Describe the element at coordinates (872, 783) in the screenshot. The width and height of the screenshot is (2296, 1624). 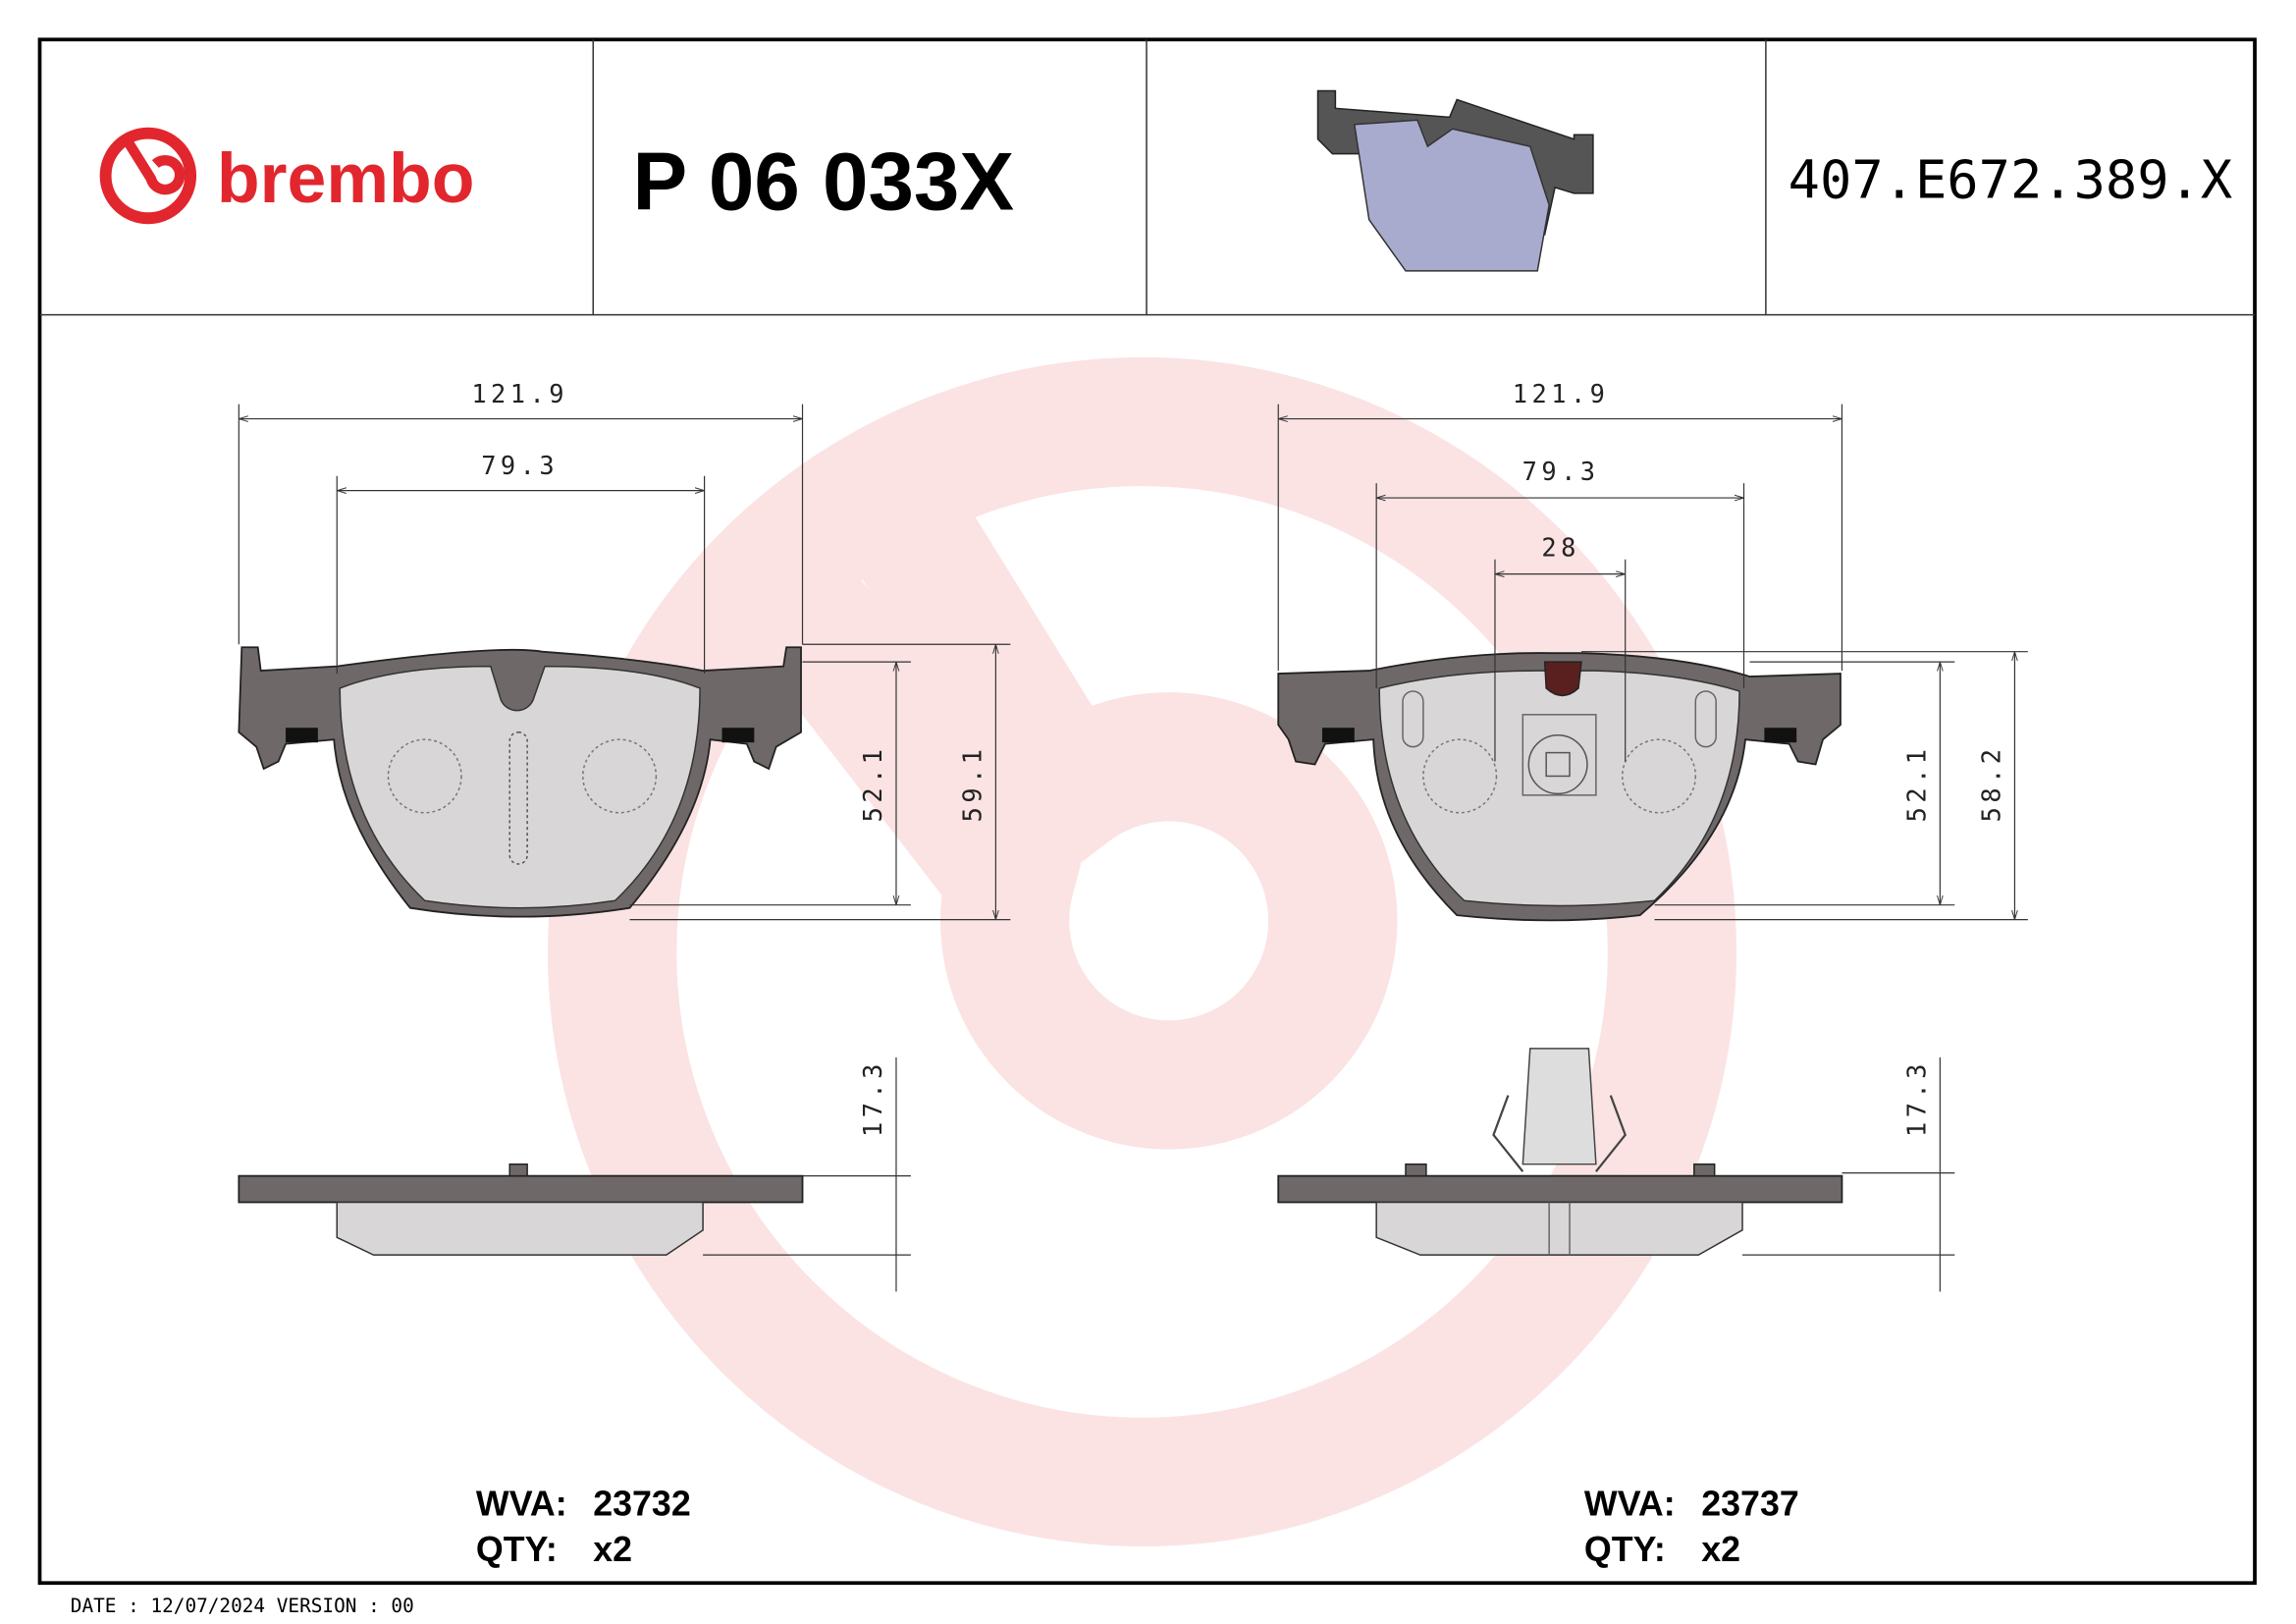
I see `left-height-friction: 52.1` at that location.